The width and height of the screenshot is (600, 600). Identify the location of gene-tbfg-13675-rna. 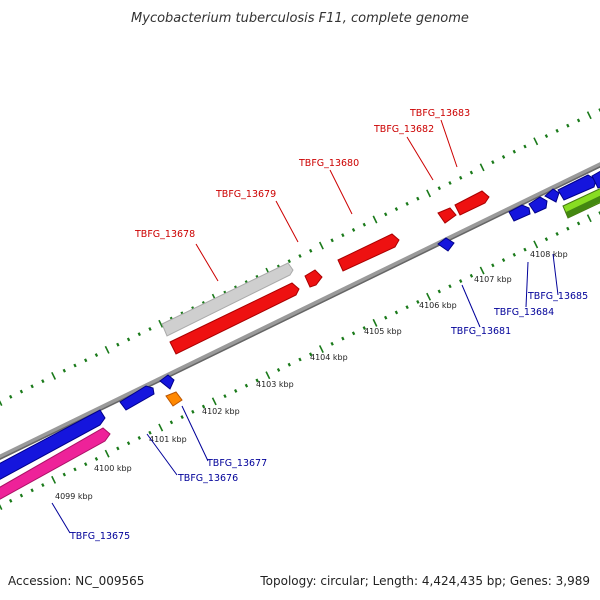
(55, 464).